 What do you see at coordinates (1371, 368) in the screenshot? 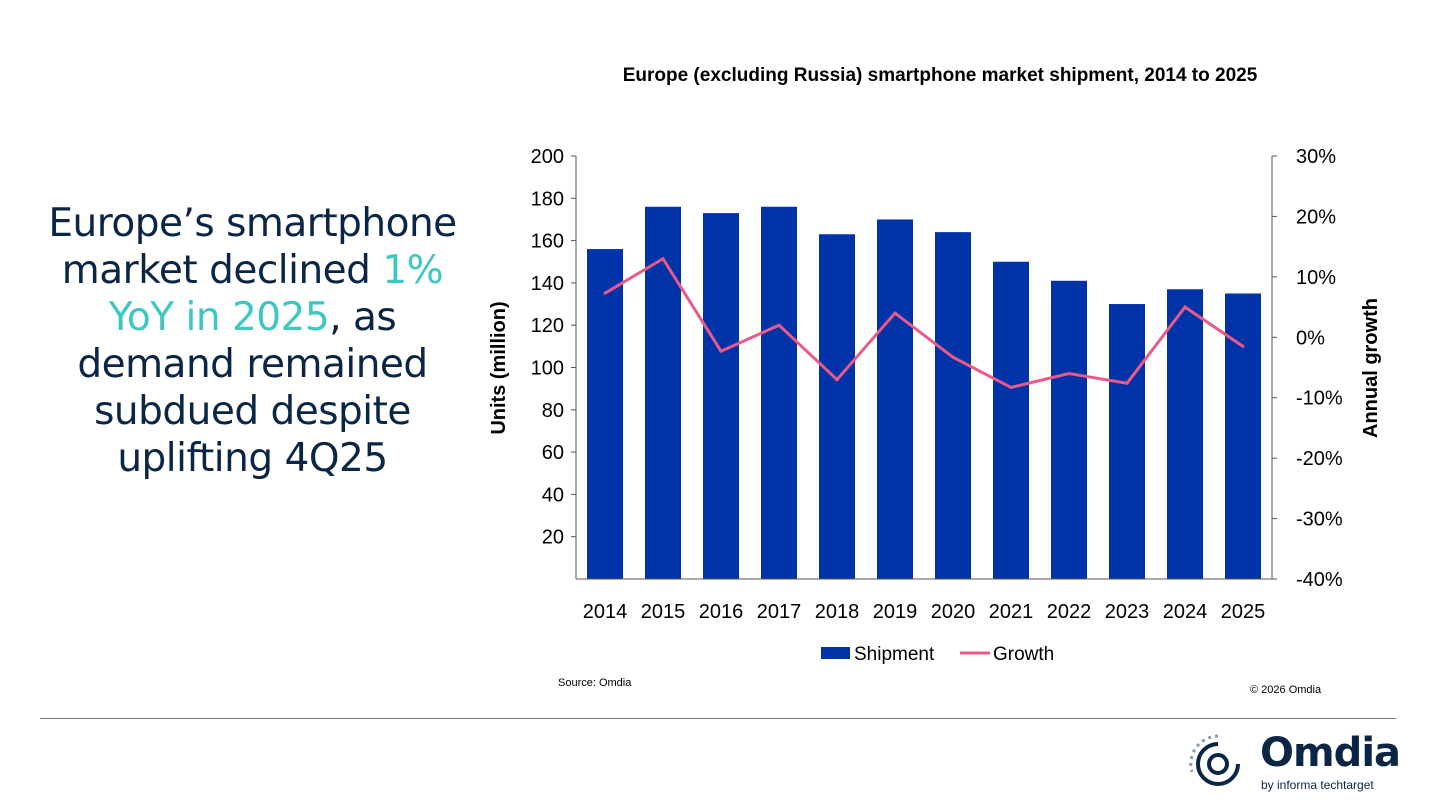
I see `y2-axis-label: Annual growth` at bounding box center [1371, 368].